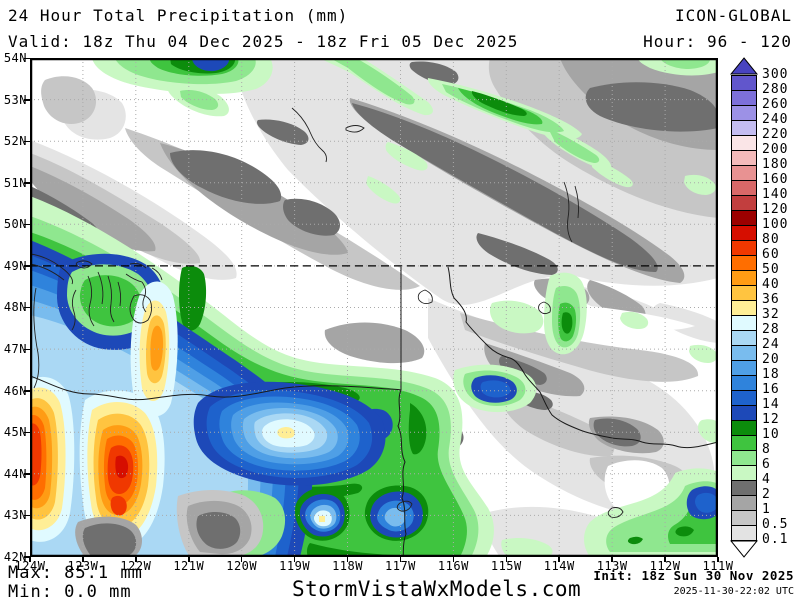  I want to click on colorbar-label: 18, so click(771, 374).